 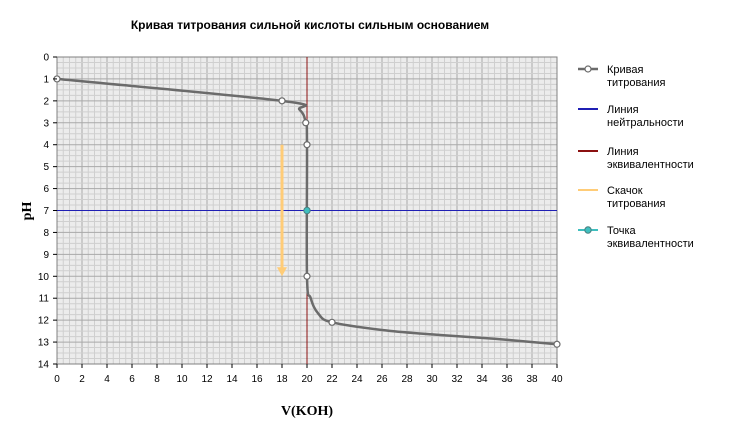 I want to click on x-tick-label: 34, so click(x=482, y=379).